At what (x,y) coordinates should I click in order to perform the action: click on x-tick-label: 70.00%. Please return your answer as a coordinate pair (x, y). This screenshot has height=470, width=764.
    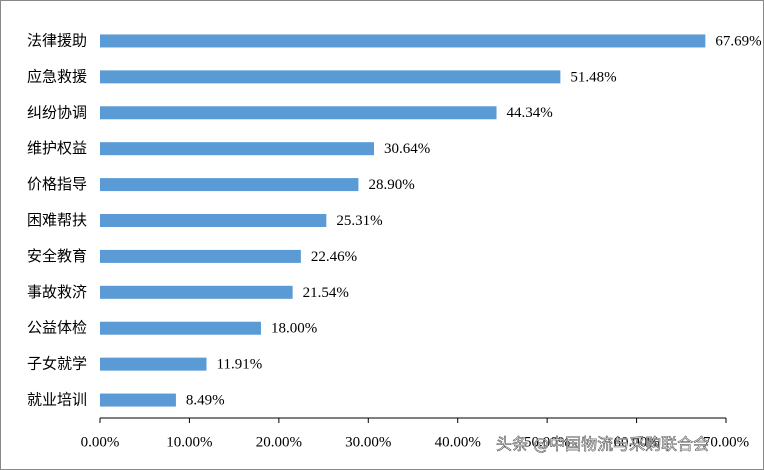
    Looking at the image, I should click on (726, 442).